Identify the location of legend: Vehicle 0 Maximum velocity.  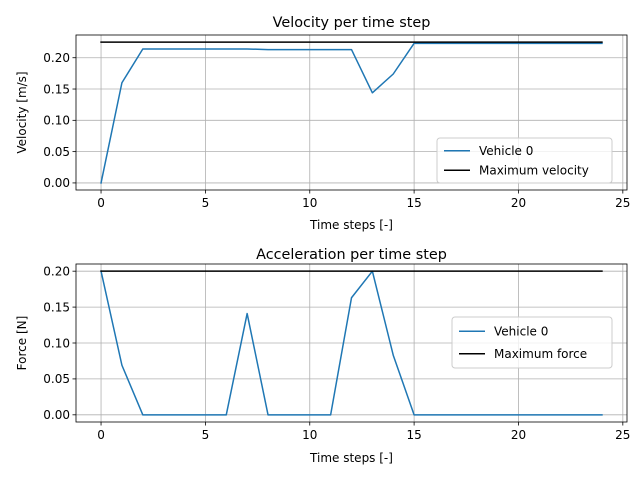
(524, 160).